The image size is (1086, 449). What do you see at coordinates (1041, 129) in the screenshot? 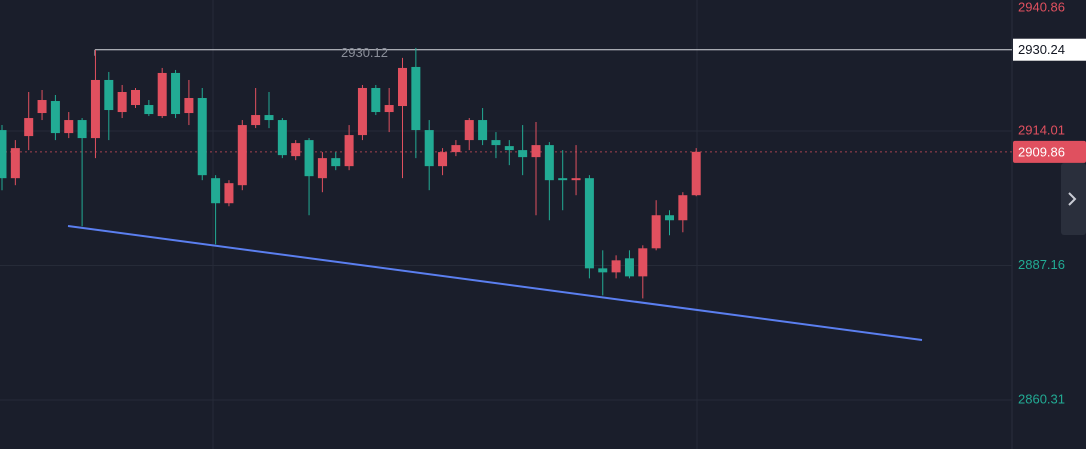
I see `y-tick-label: 2914.01` at bounding box center [1041, 129].